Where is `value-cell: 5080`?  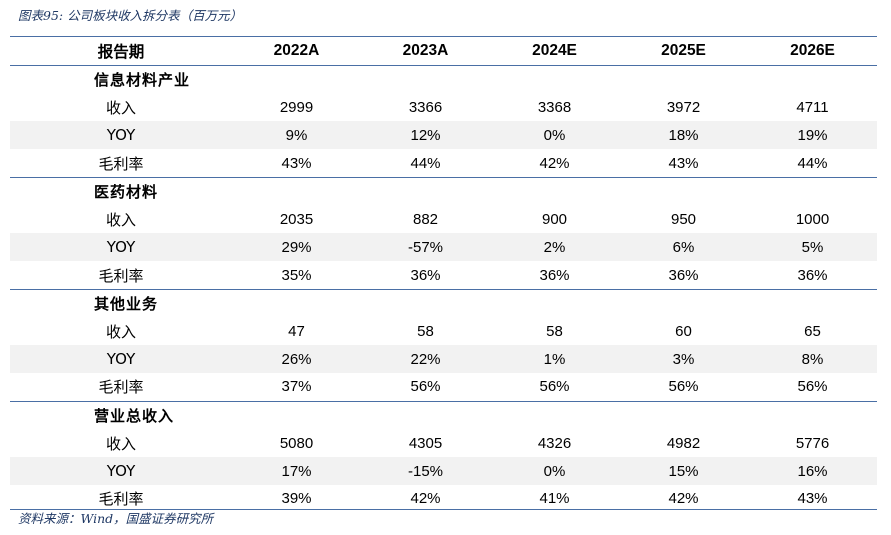
value-cell: 5080 is located at coordinates (296, 443).